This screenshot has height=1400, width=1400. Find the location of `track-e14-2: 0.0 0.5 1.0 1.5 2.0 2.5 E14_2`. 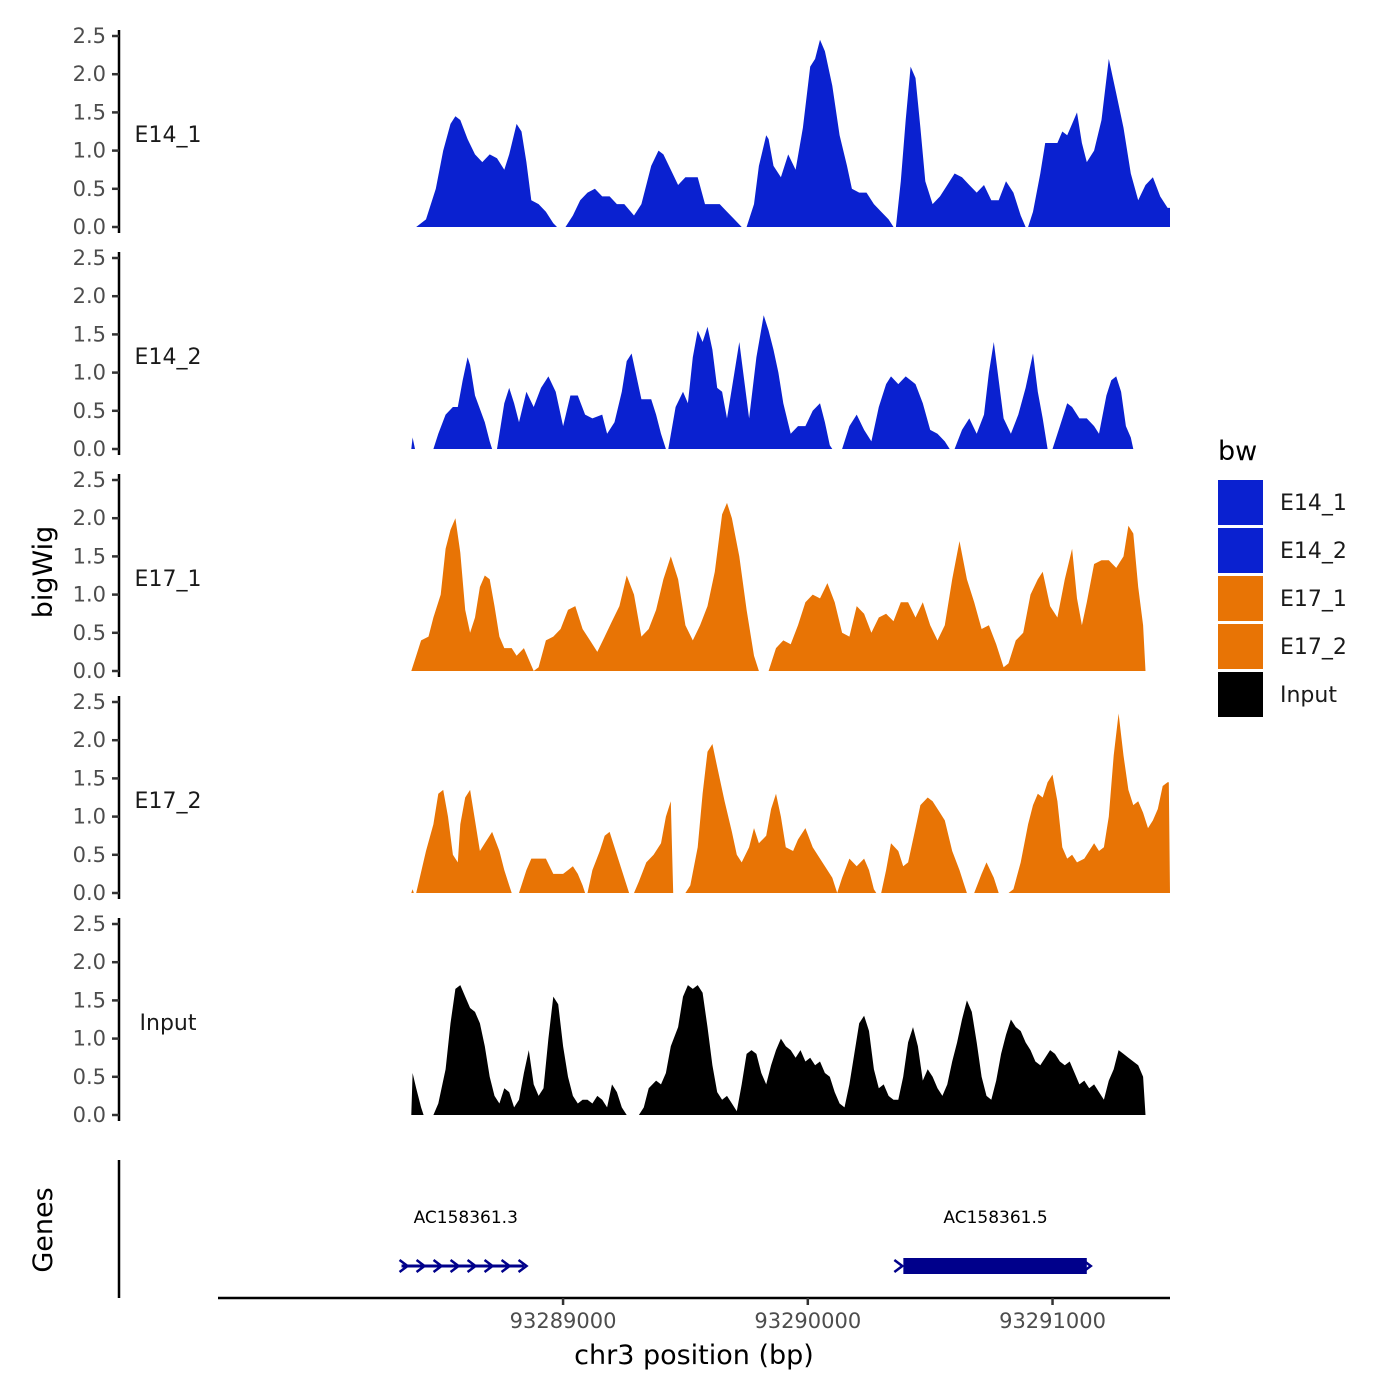

track-e14-2: 0.0 0.5 1.0 1.5 2.0 2.5 E14_2 is located at coordinates (603, 353).